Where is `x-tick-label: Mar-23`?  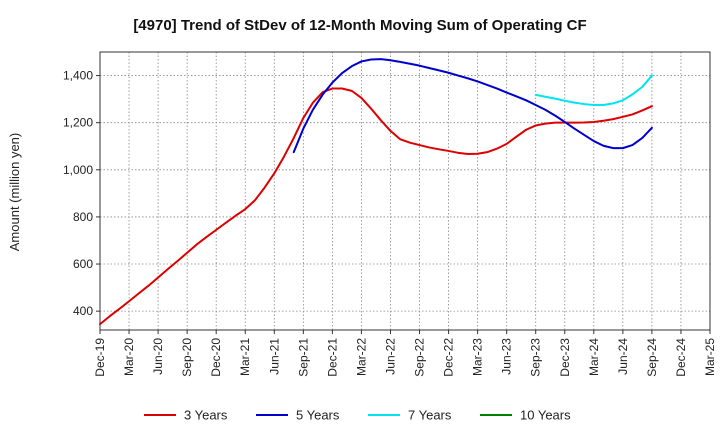
x-tick-label: Mar-23 is located at coordinates (478, 357).